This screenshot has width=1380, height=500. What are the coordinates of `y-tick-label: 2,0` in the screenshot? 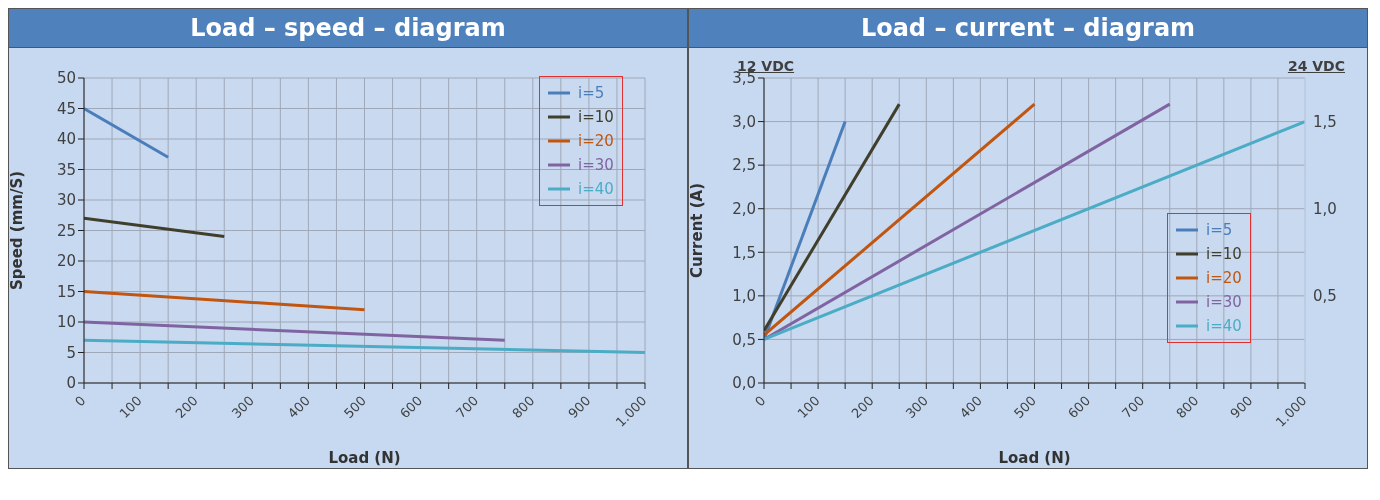 It's located at (744, 209).